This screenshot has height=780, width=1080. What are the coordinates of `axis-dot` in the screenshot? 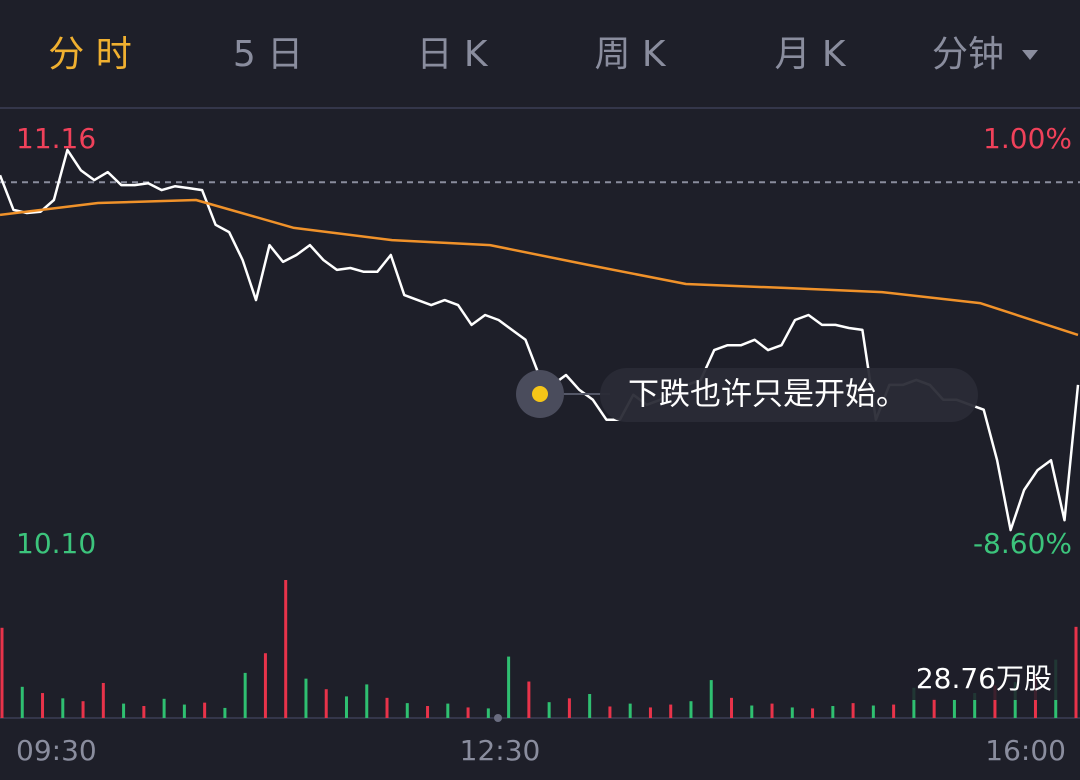 It's located at (498, 718).